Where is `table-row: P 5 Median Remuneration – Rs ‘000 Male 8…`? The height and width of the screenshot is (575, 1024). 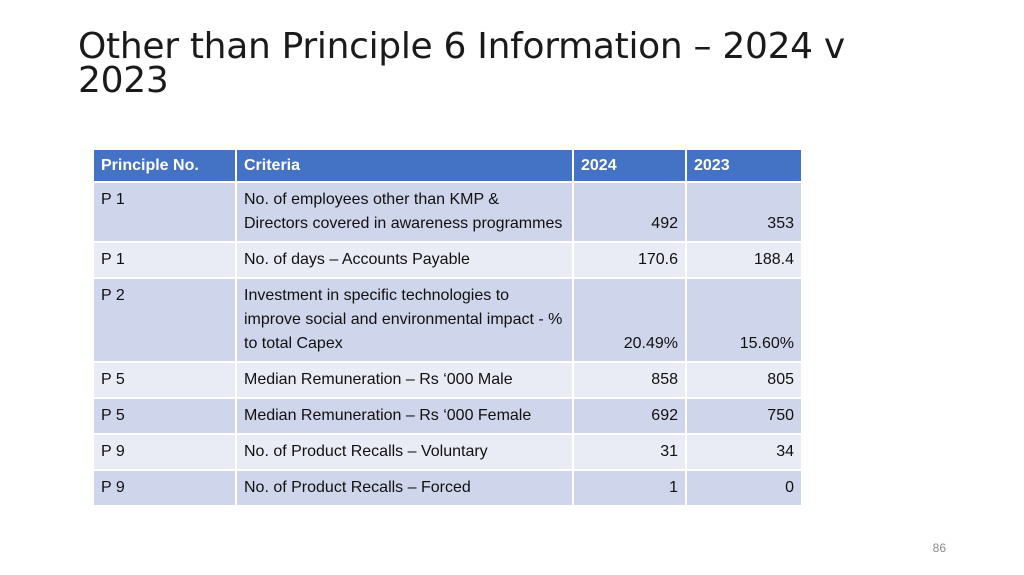 table-row: P 5 Median Remuneration – Rs ‘000 Male 8… is located at coordinates (447, 381).